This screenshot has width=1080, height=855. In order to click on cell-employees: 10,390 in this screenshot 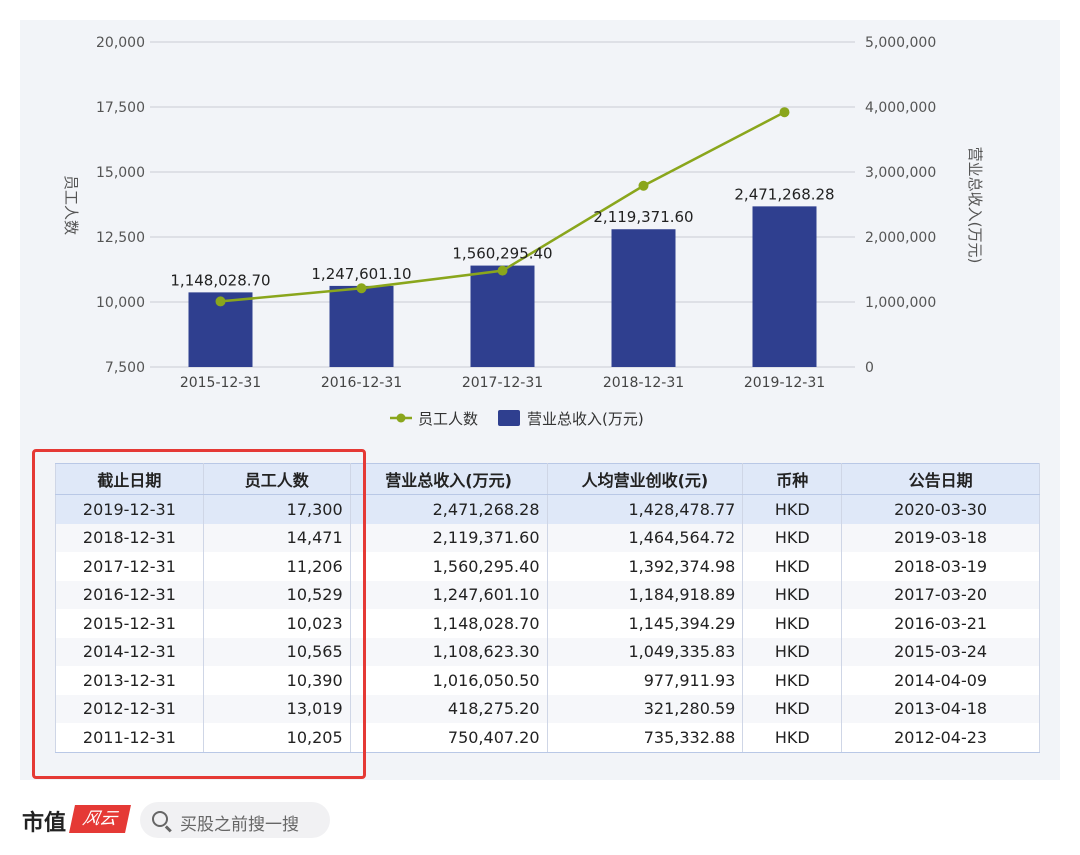, I will do `click(276, 680)`.